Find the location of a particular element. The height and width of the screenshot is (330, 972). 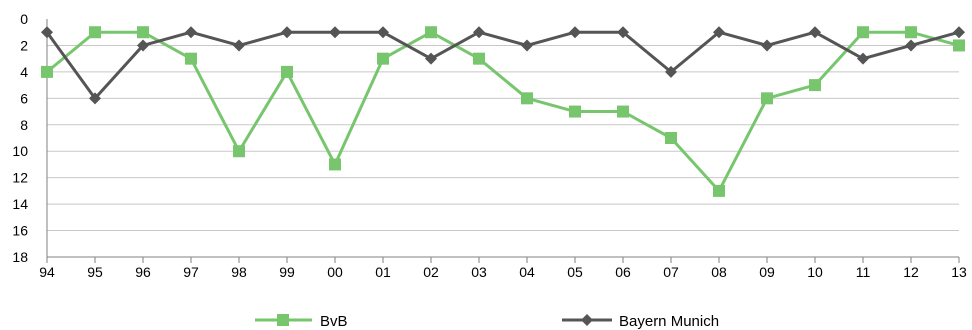

y-axis-tick-labels: 0 2 4 6 8 10 12 14 16 18 is located at coordinates (20, 138).